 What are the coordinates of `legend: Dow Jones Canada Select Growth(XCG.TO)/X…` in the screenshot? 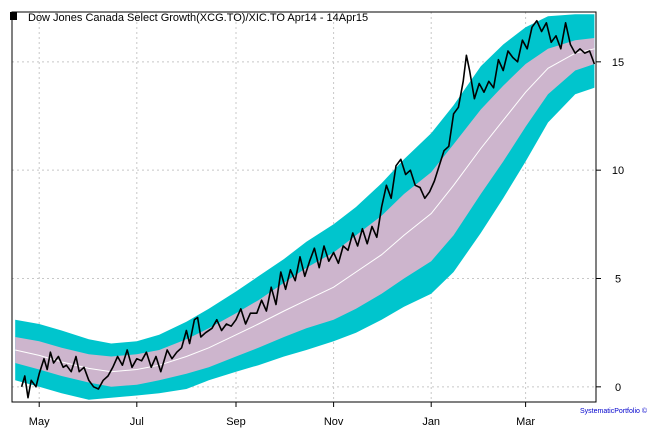 It's located at (189, 18).